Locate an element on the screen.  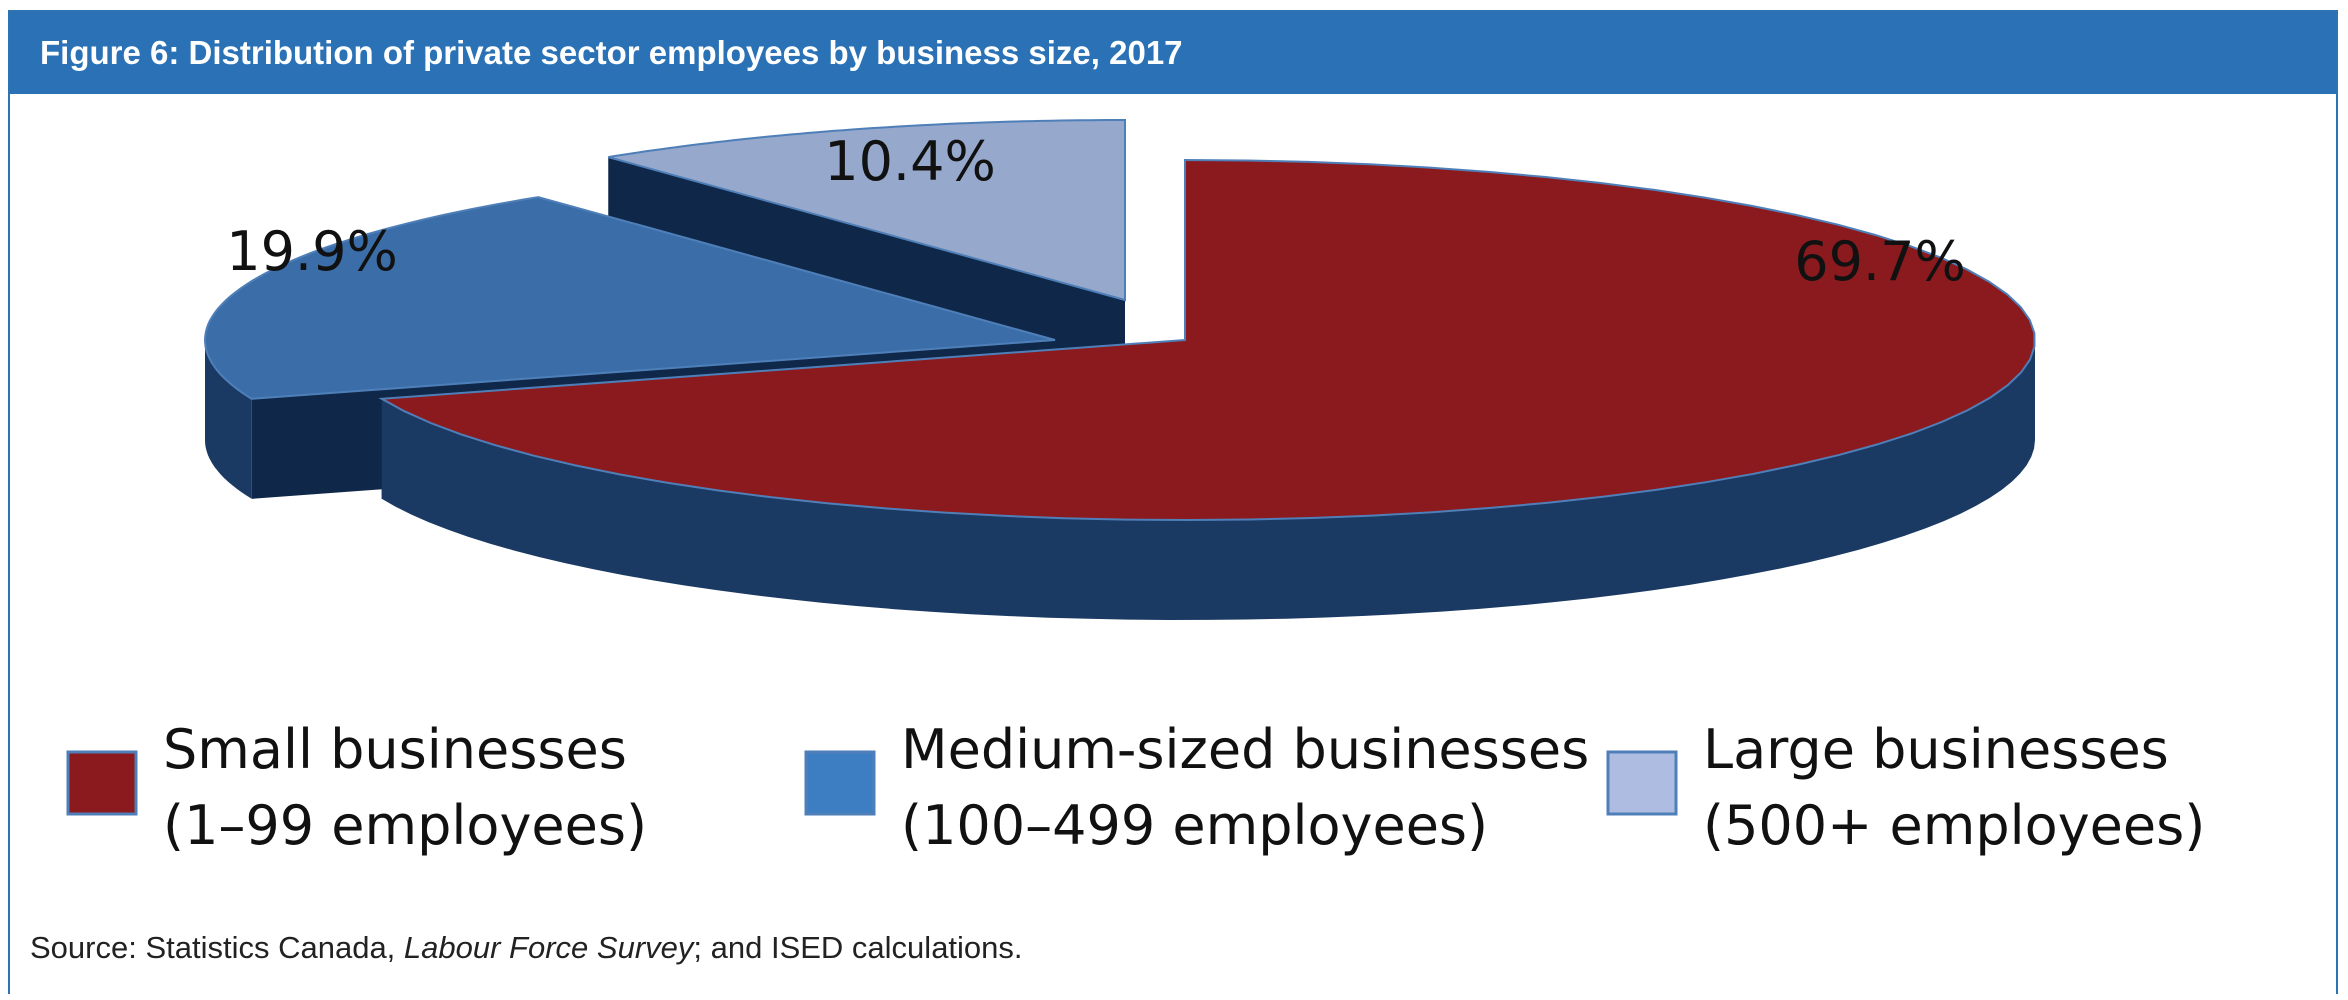
slice-large-top is located at coordinates (867, 210).